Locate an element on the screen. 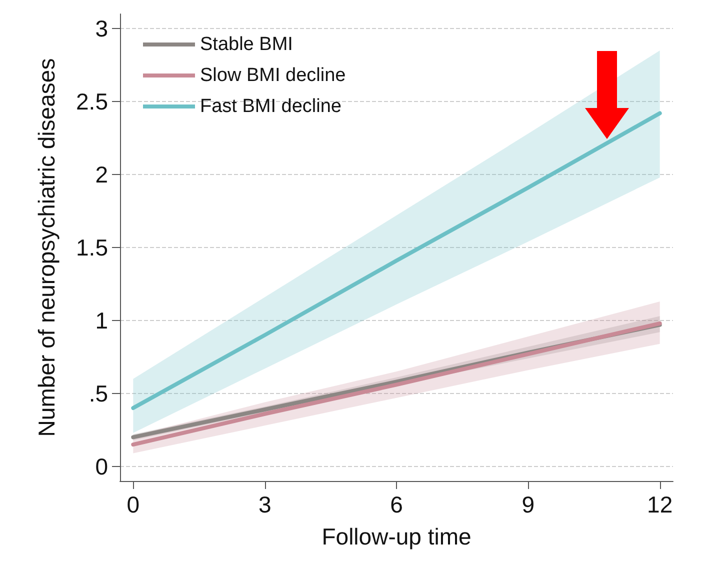 The image size is (707, 565). x-tick-label: 9 is located at coordinates (528, 505).